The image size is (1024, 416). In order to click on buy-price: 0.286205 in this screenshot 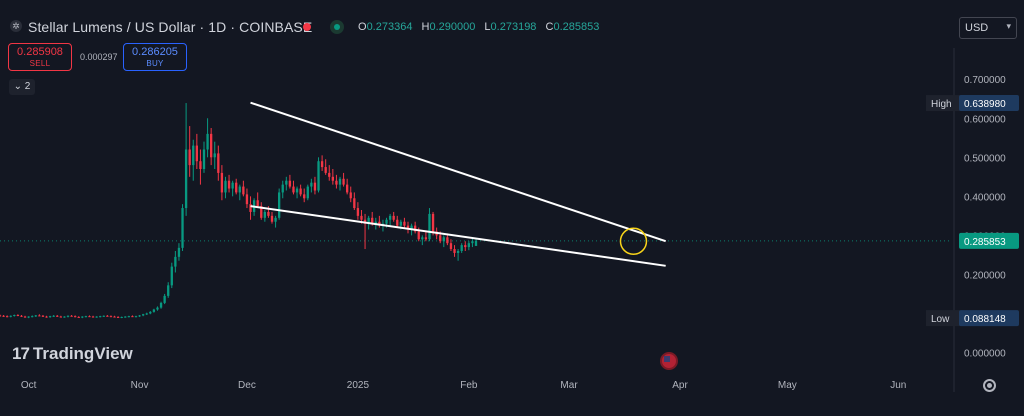, I will do `click(155, 52)`.